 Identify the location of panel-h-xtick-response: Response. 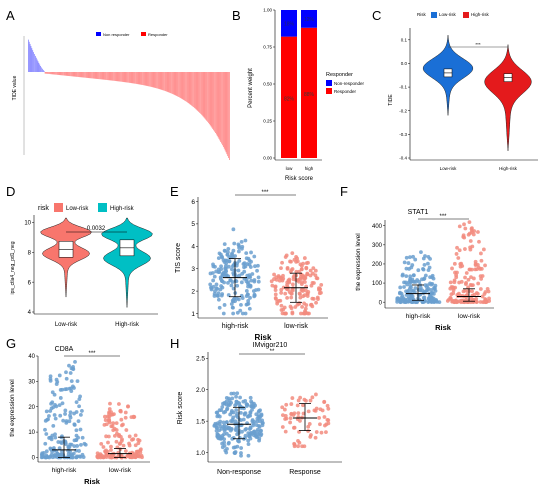
(305, 472).